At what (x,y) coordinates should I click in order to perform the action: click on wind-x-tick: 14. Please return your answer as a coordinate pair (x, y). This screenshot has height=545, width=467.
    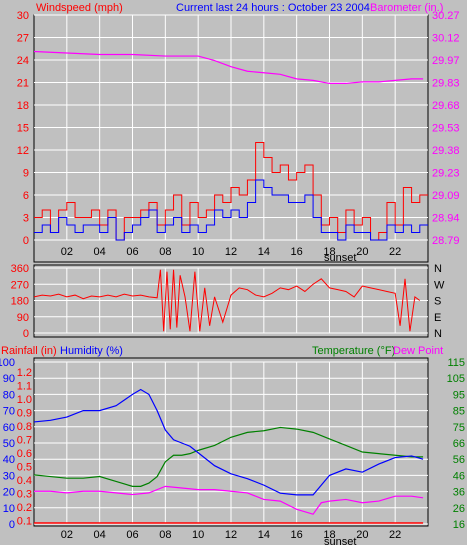
    Looking at the image, I should click on (264, 252).